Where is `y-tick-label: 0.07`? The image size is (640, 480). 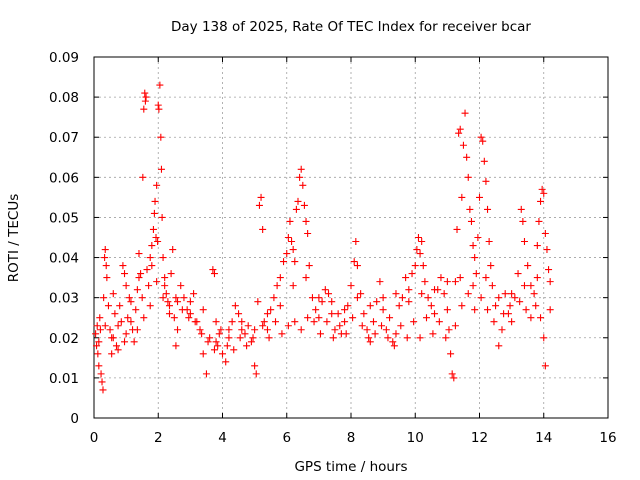
y-tick-label: 0.07 is located at coordinates (64, 138).